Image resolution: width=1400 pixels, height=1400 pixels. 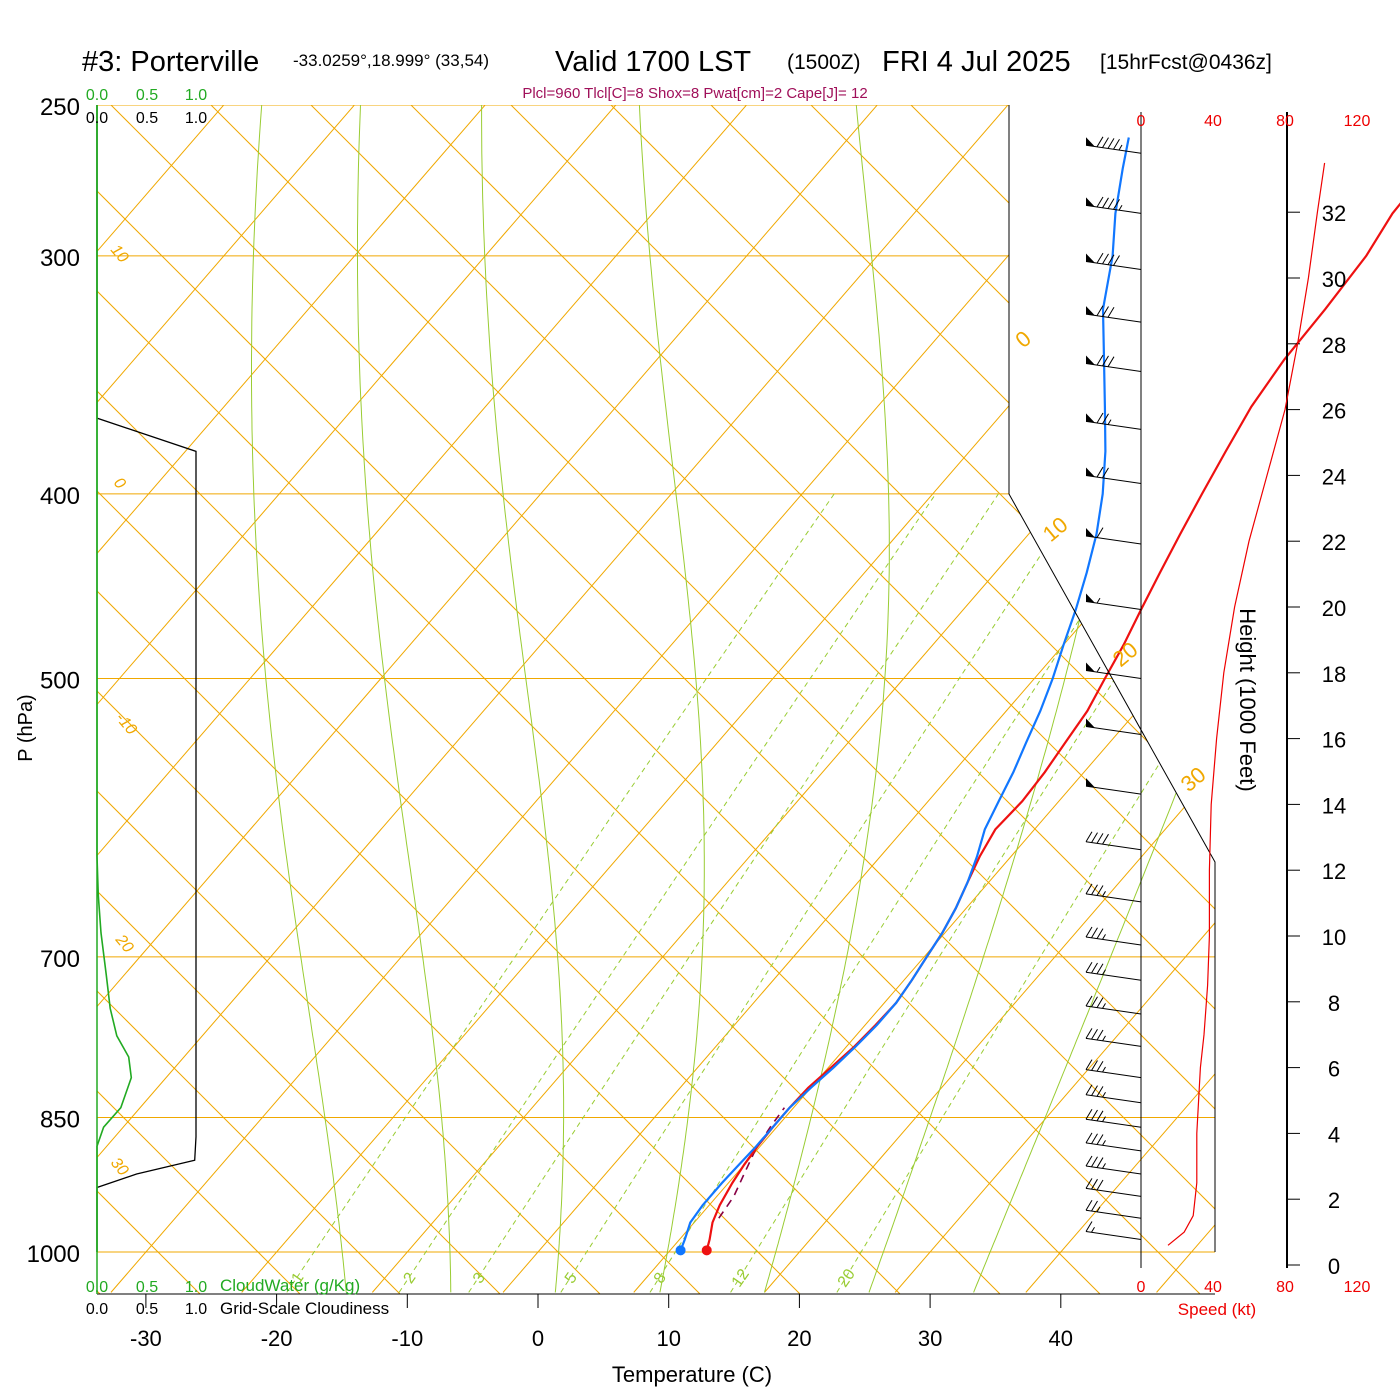 What do you see at coordinates (1285, 121) in the screenshot?
I see `speed-tick-label-top: 80` at bounding box center [1285, 121].